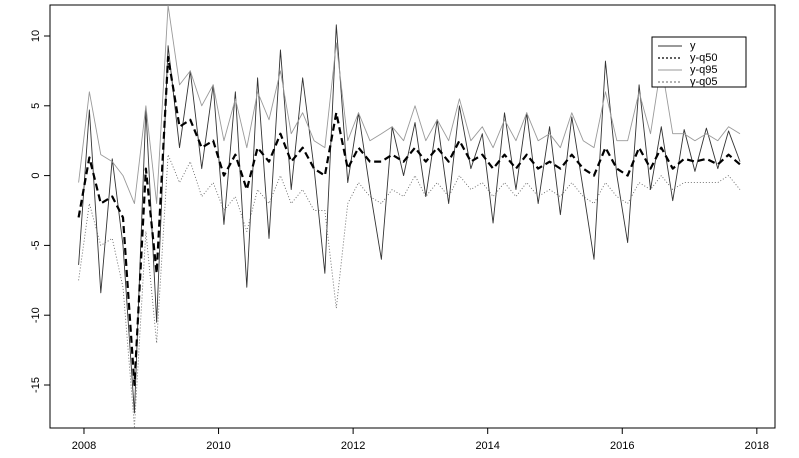 The width and height of the screenshot is (799, 458). I want to click on y-tick-label: -5, so click(36, 246).